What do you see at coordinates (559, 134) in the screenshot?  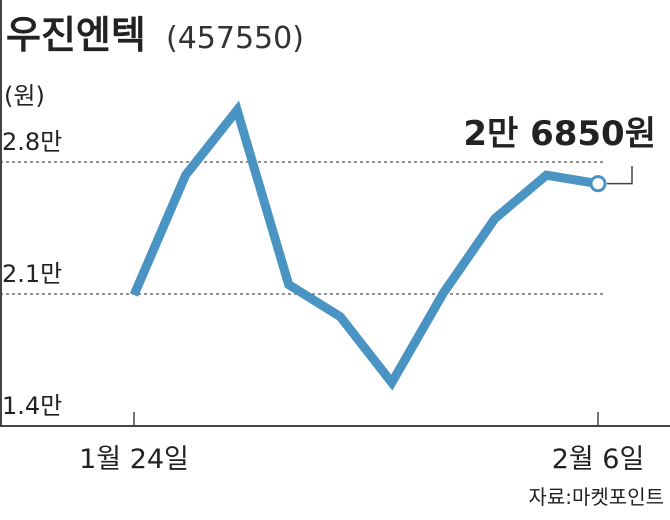 I see `annotation-label: 2만 6850원` at bounding box center [559, 134].